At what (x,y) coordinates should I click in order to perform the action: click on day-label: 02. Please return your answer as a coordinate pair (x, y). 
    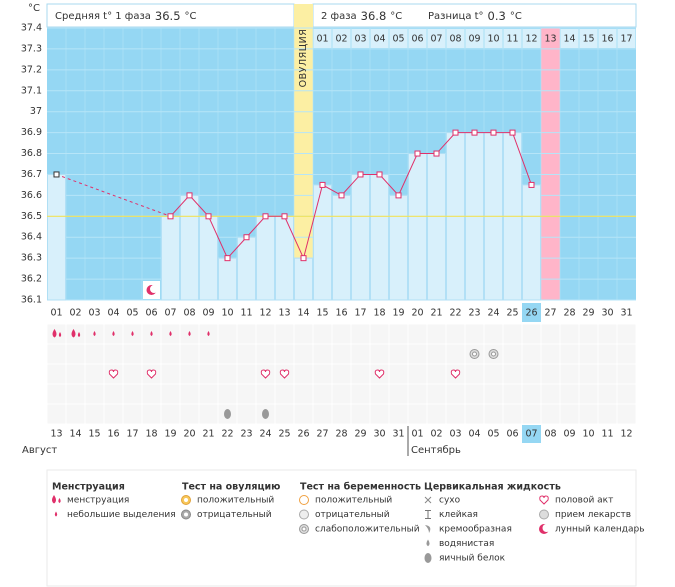
    Looking at the image, I should click on (75, 313).